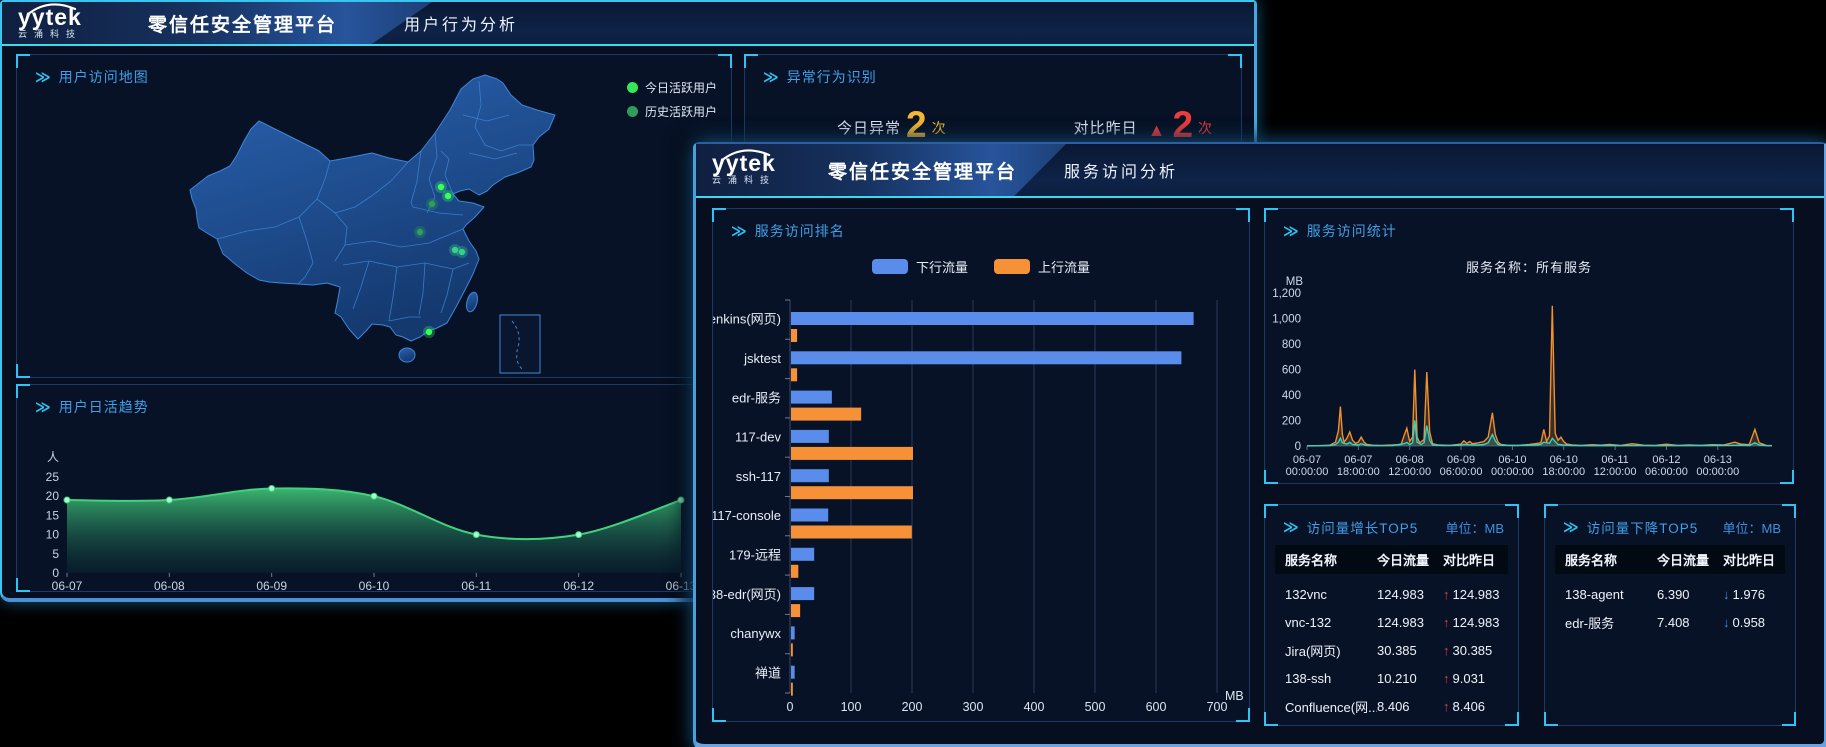 This screenshot has height=747, width=1826. Describe the element at coordinates (53, 477) in the screenshot. I see `svg-text: 25` at that location.